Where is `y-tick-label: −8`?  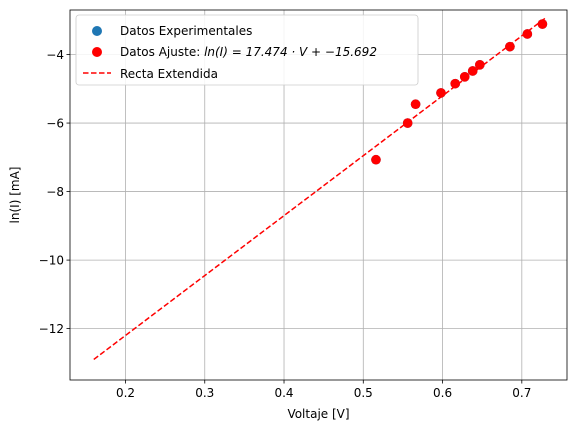 y-tick-label: −8 is located at coordinates (55, 192).